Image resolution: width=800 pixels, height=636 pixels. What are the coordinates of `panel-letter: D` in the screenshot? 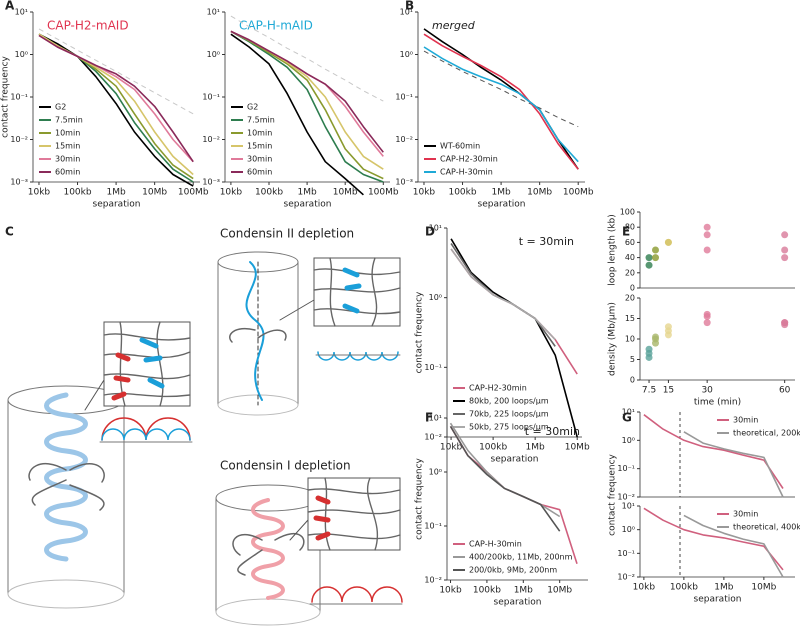 It's located at (430, 232).